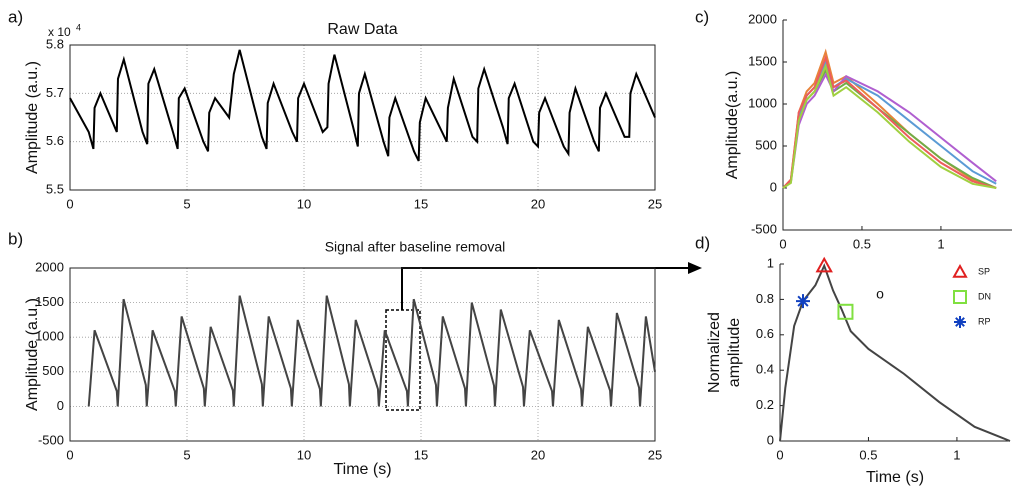 The height and width of the screenshot is (496, 1024). I want to click on legend-label: SP, so click(984, 271).